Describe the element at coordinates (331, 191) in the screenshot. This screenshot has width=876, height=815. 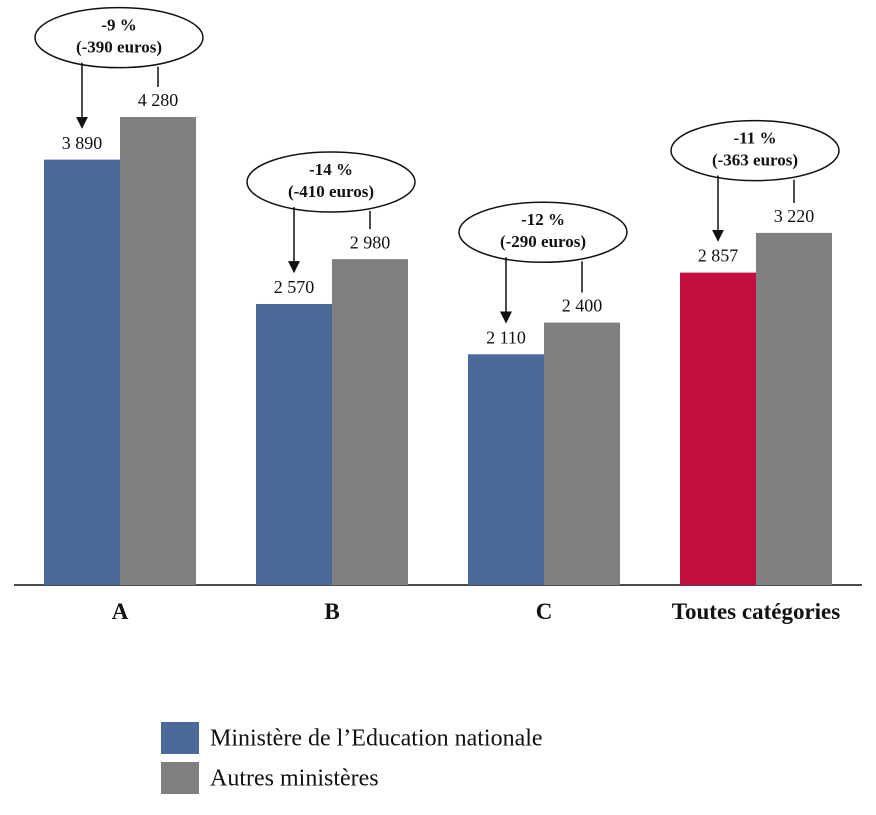
I see `annotation-text: (-410 euros)` at that location.